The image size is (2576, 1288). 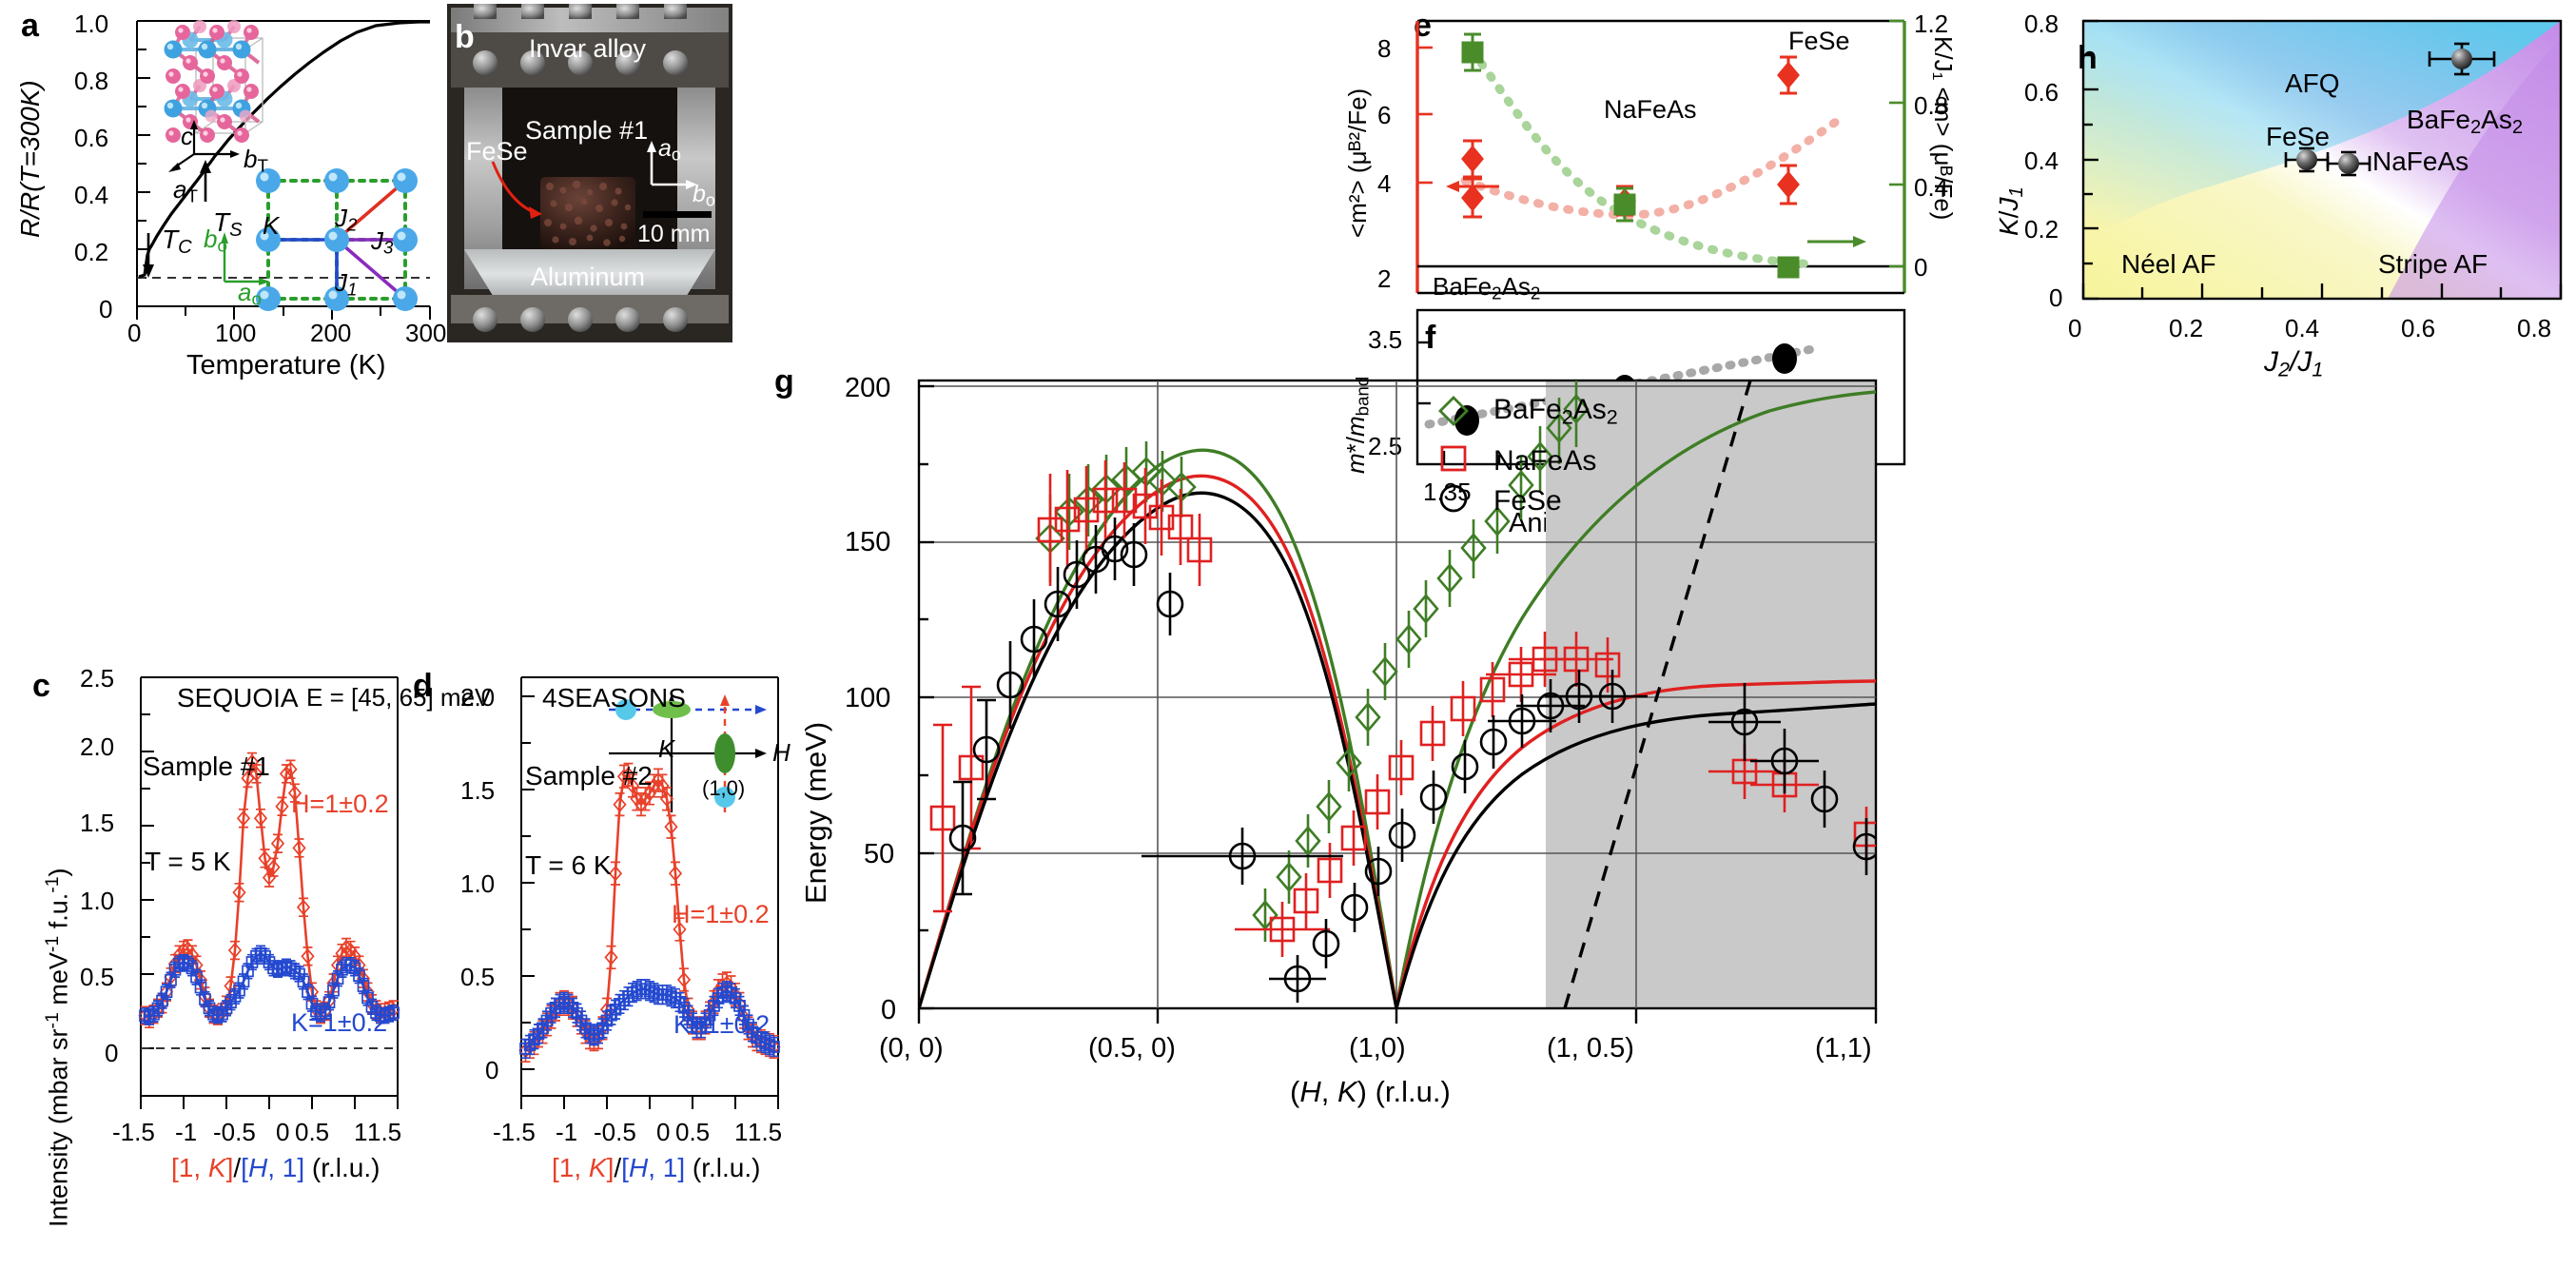 What do you see at coordinates (2169, 264) in the screenshot?
I see `panel-h-region-neel: Néel AF` at bounding box center [2169, 264].